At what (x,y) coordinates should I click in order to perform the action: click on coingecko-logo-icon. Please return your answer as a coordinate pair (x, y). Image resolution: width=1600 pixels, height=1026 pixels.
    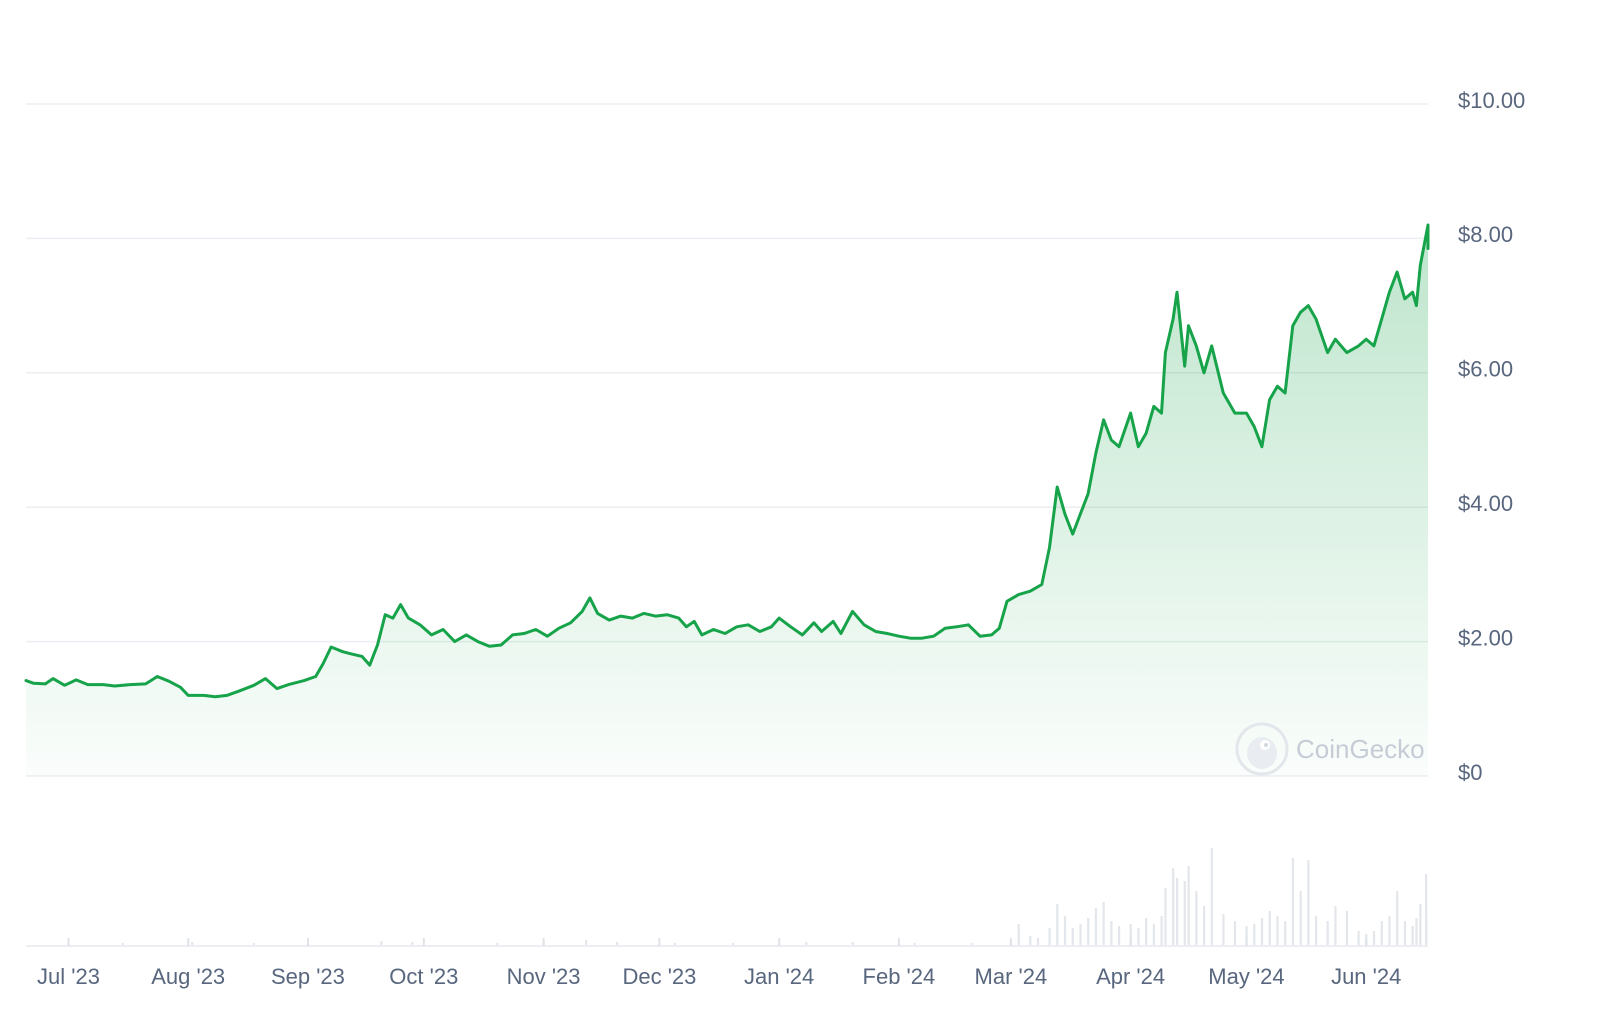
    Looking at the image, I should click on (1262, 749).